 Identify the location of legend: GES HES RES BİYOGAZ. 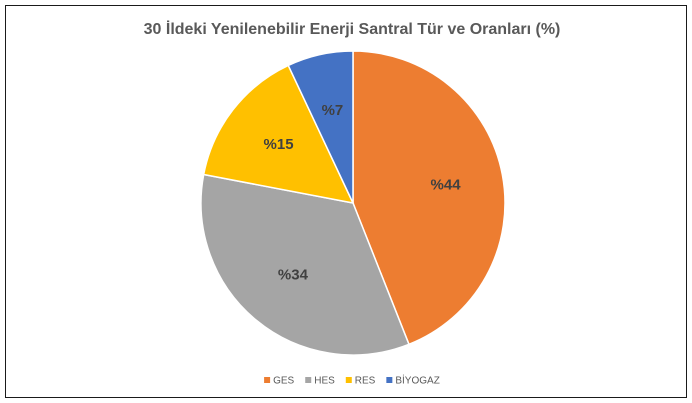
(352, 380).